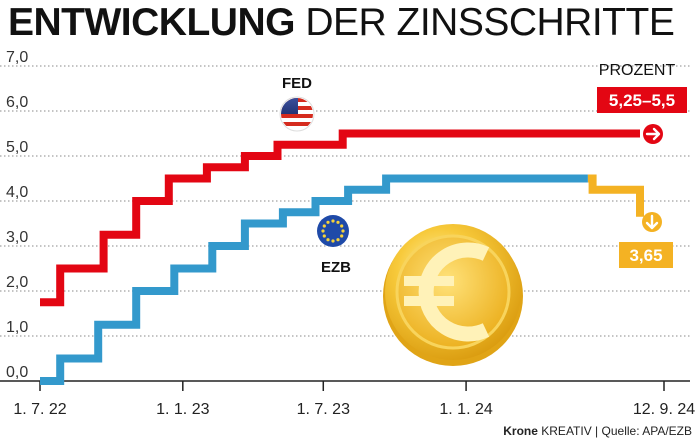 This screenshot has height=442, width=700. I want to click on y-tick-label: 5,0, so click(17, 147).